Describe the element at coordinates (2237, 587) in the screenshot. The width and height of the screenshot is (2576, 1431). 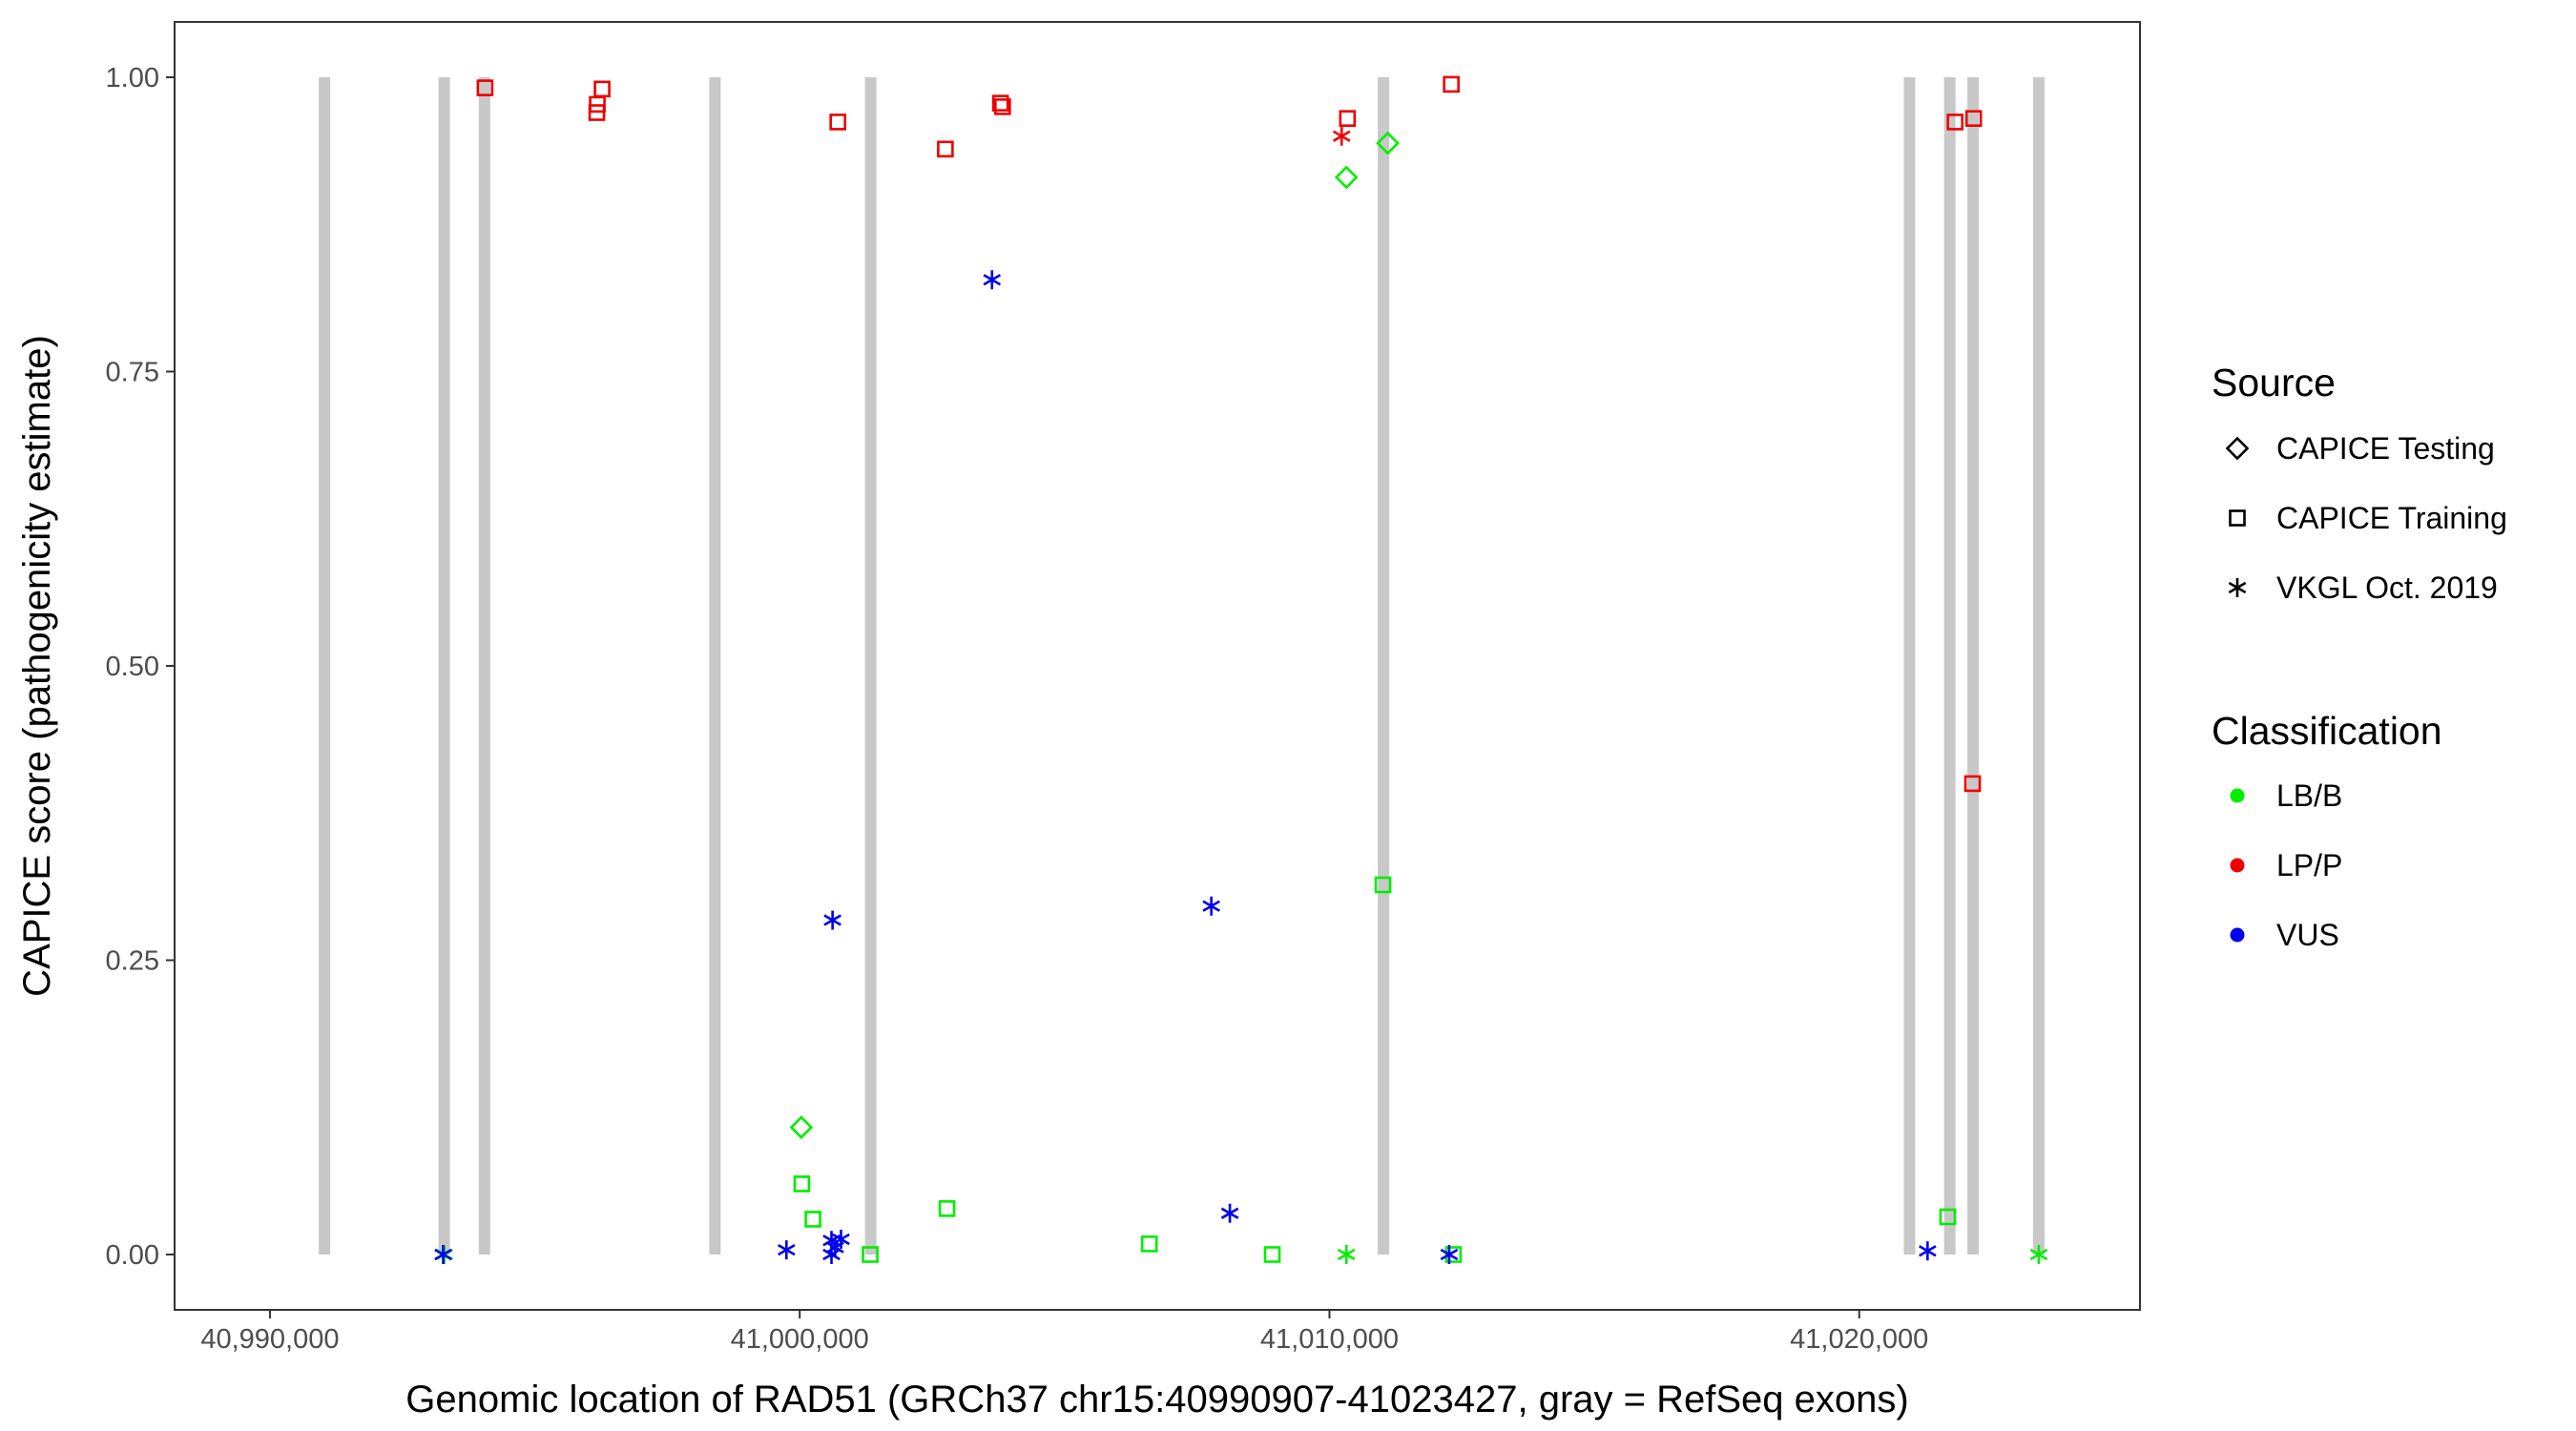
I see `legend-key-asterisk` at that location.